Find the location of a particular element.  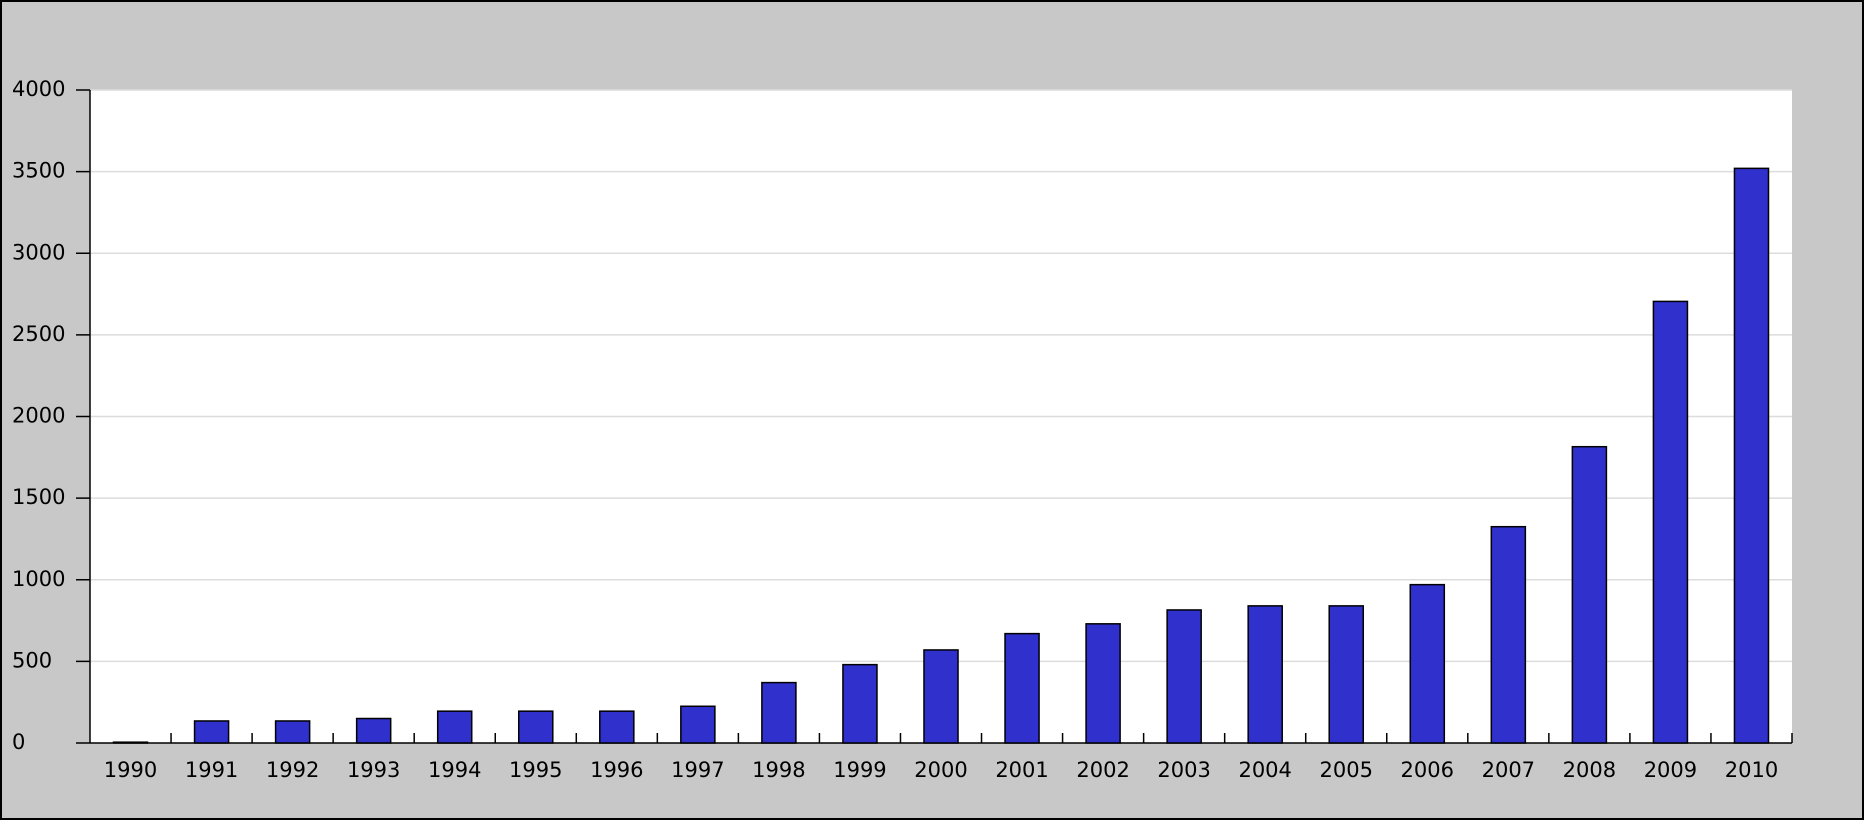

x-tick-label: 2010 is located at coordinates (1751, 770).